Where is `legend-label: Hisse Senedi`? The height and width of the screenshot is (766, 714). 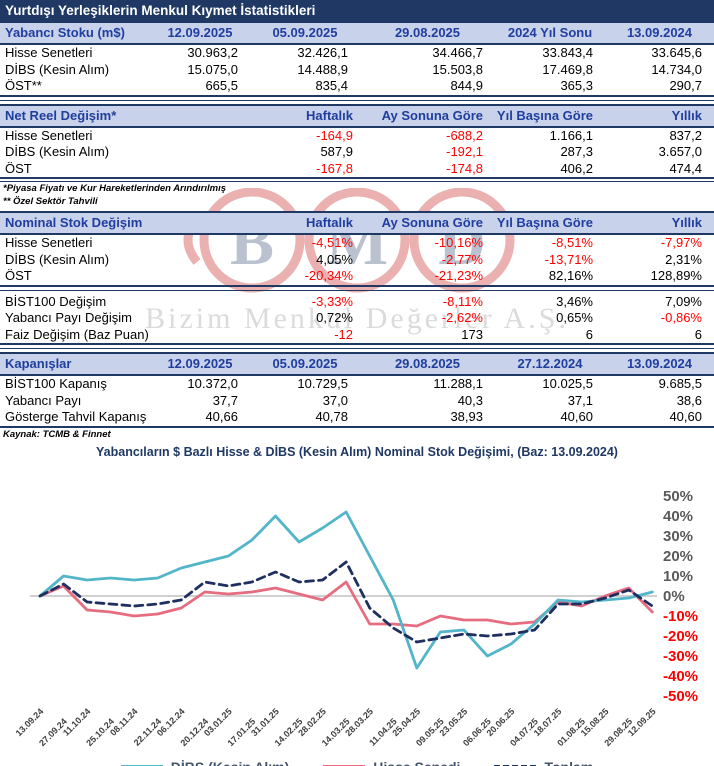
legend-label: Hisse Senedi is located at coordinates (416, 762).